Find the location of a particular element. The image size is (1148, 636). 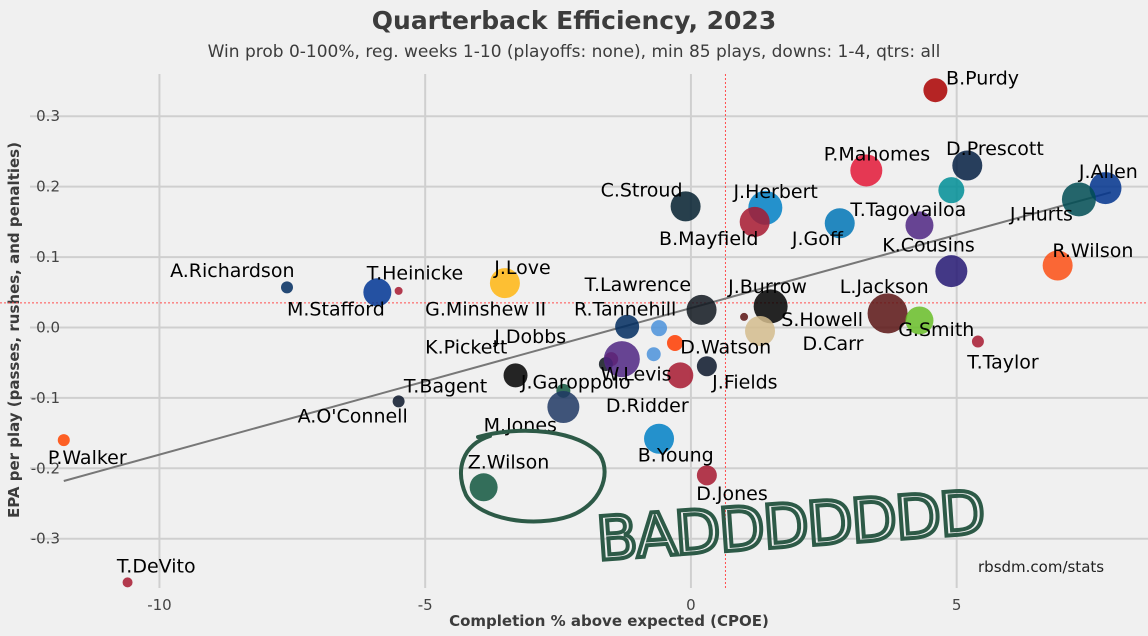

point-label: W.Levis is located at coordinates (636, 374).